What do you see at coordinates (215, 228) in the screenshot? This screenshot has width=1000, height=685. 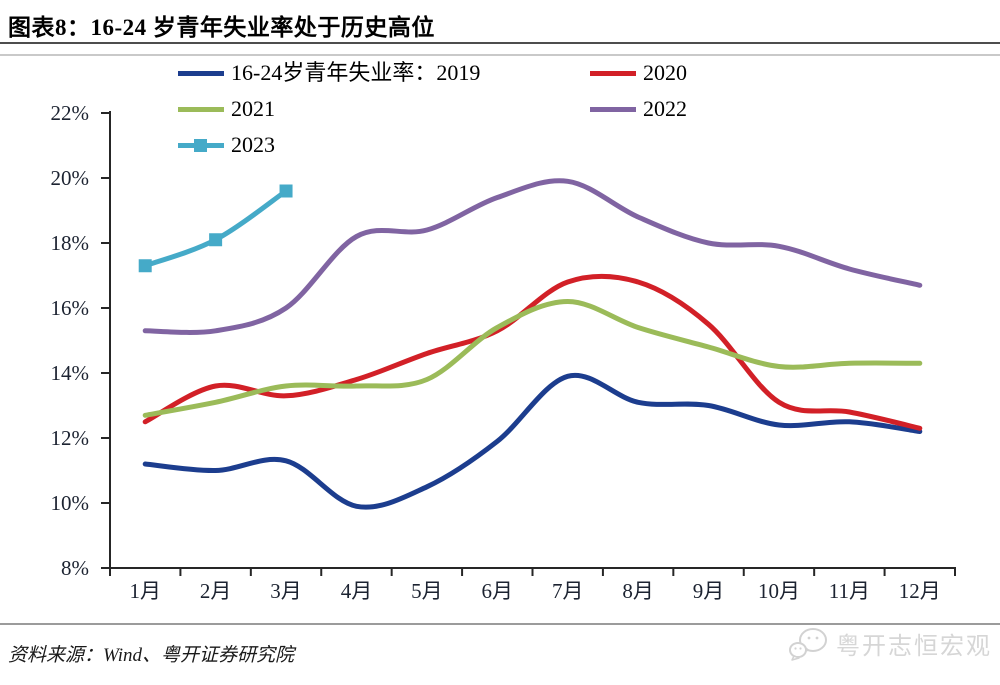 I see `series-line-2023` at bounding box center [215, 228].